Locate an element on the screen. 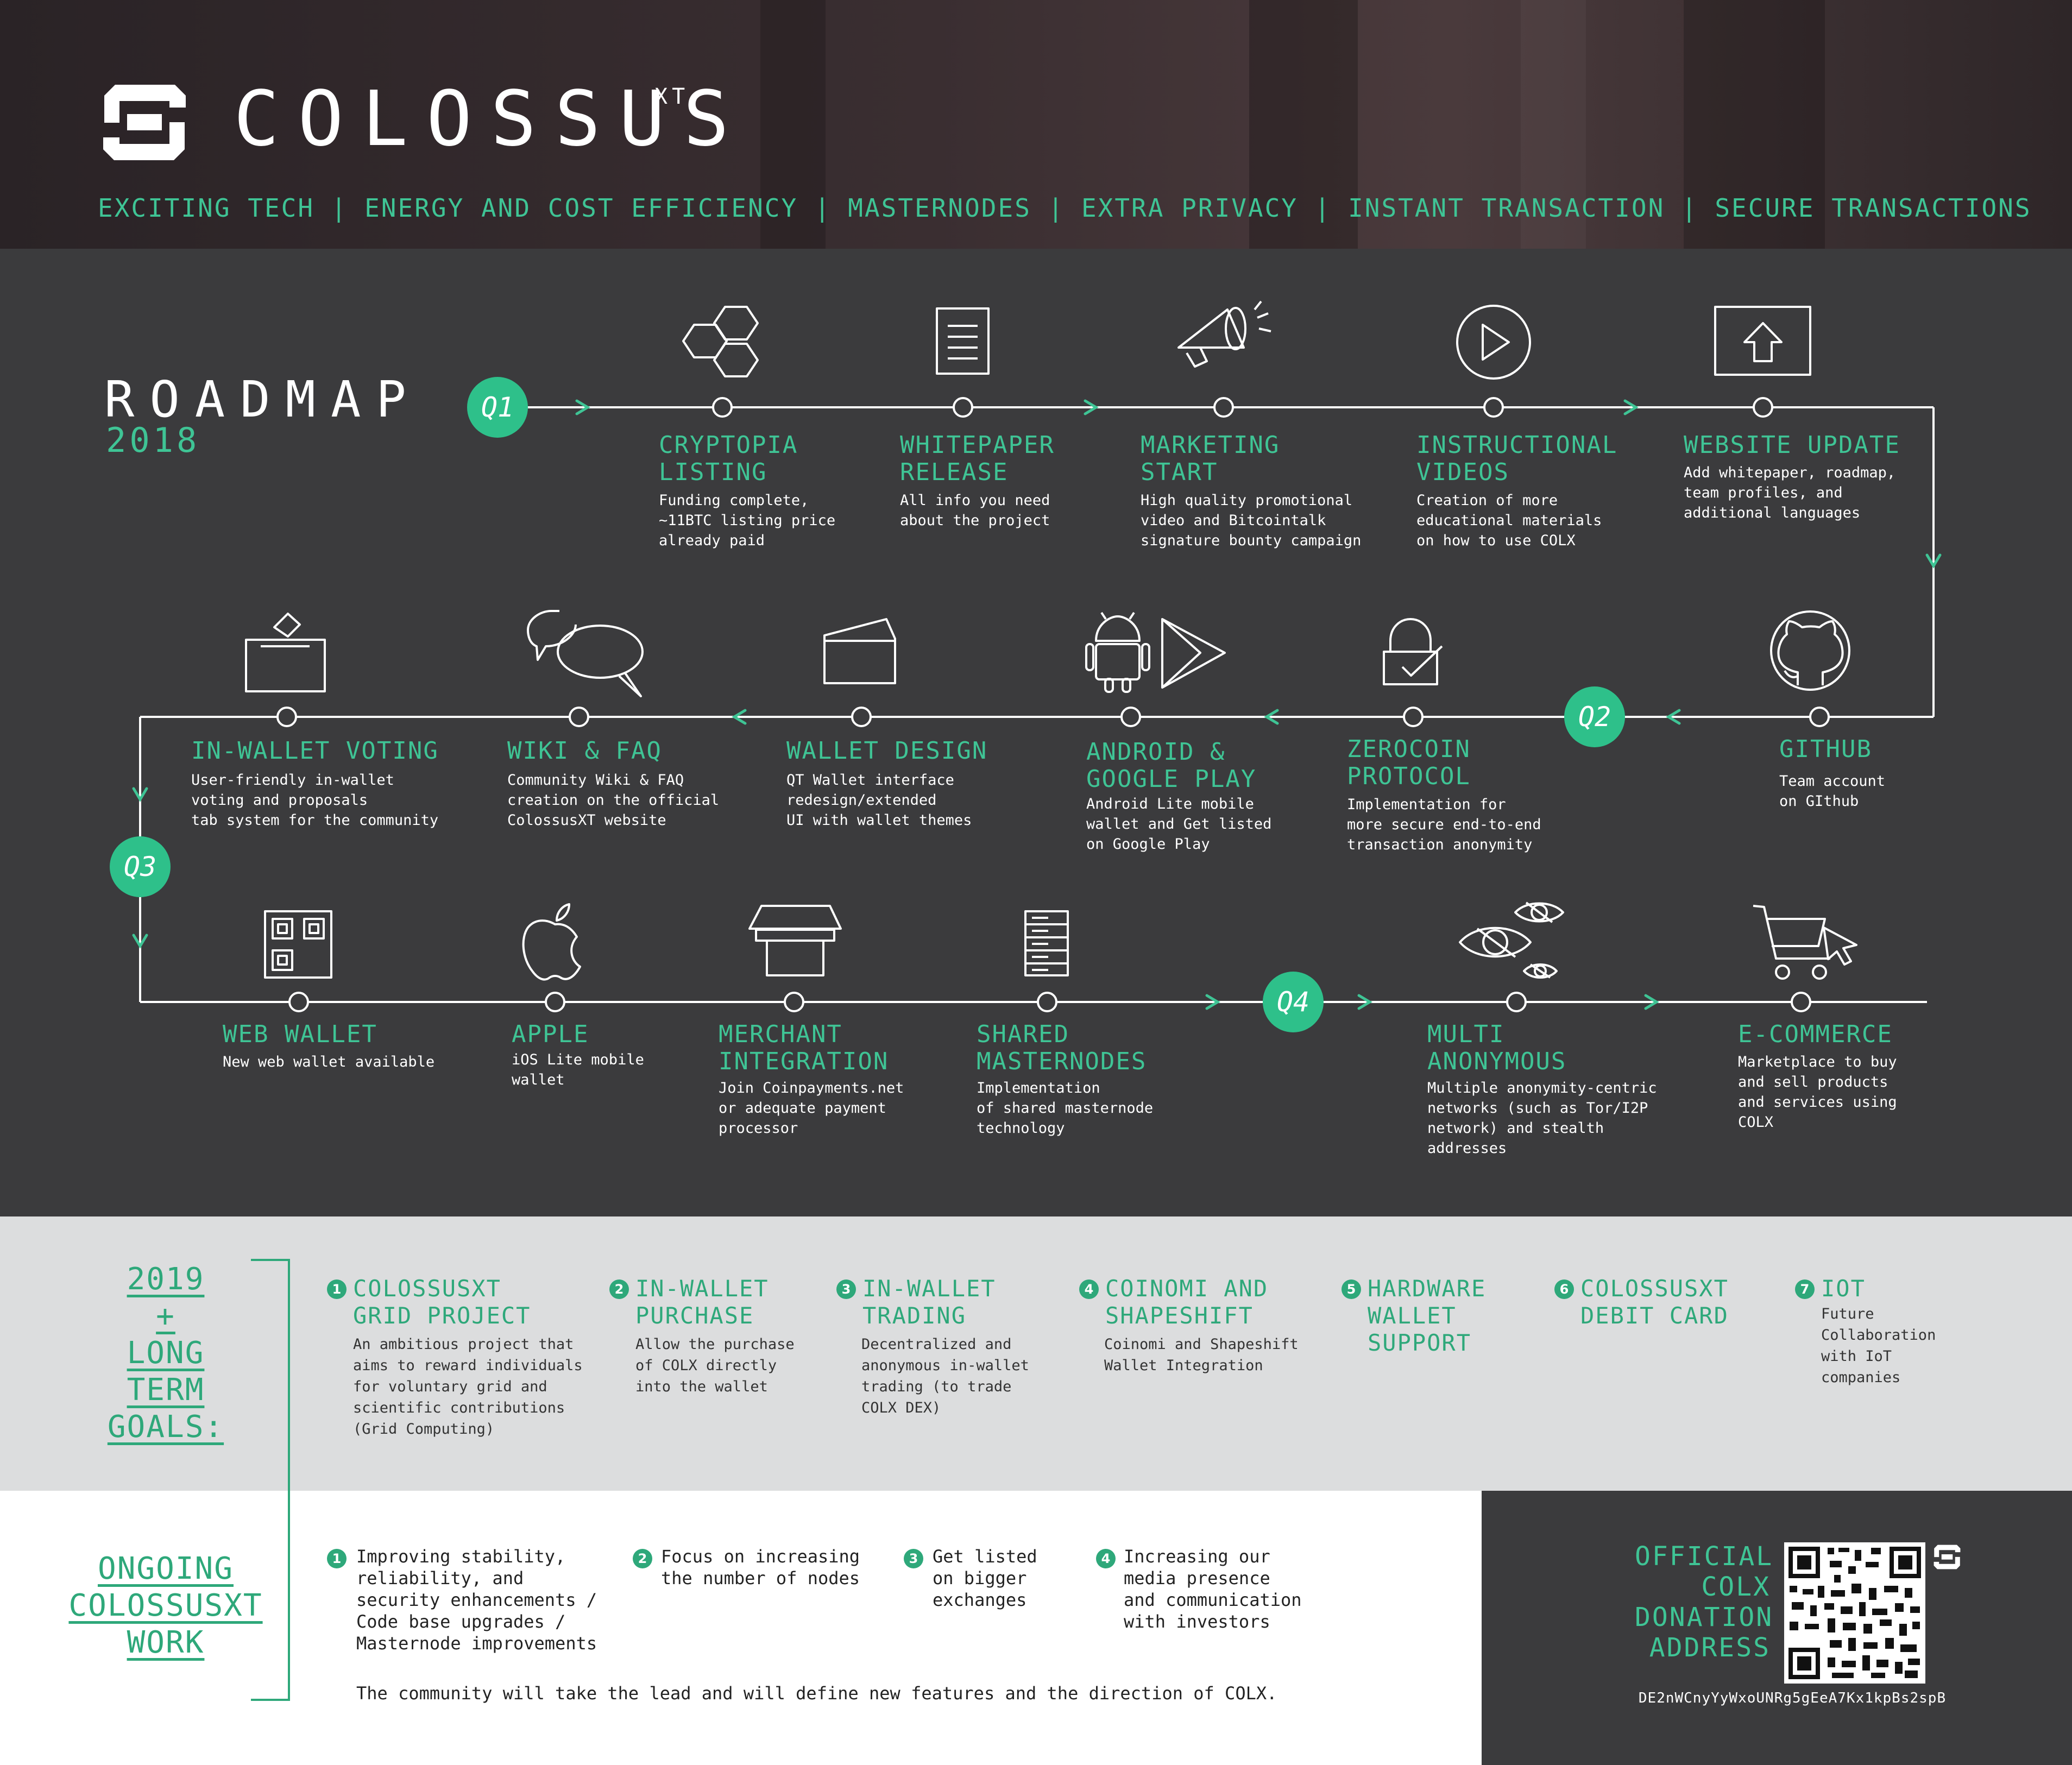 Image resolution: width=2072 pixels, height=1765 pixels. milestone-title: INSTRUCTIONAL VIDEOS is located at coordinates (1517, 459).